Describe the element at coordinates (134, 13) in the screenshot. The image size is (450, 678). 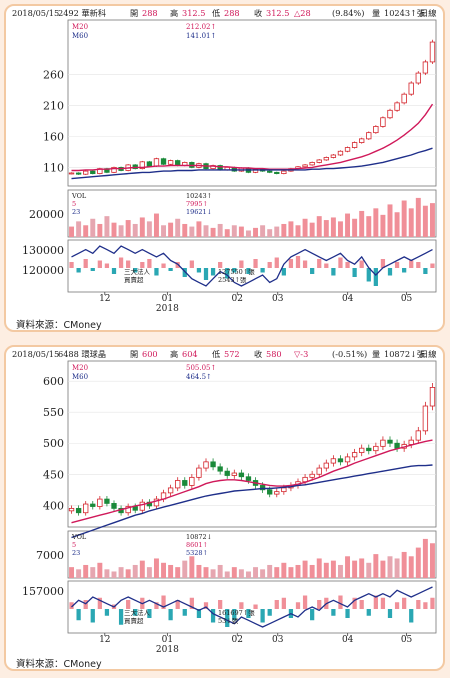
I see `header-field-2: 開` at that location.